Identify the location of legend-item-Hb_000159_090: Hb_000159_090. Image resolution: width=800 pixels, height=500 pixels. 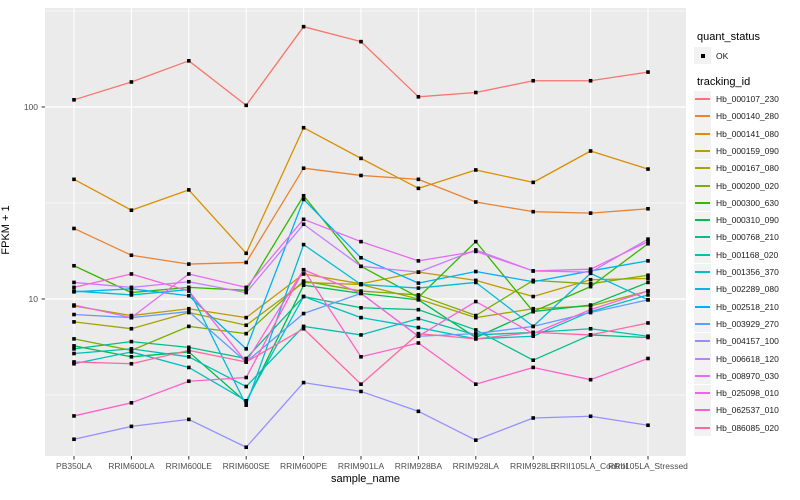
(736, 151).